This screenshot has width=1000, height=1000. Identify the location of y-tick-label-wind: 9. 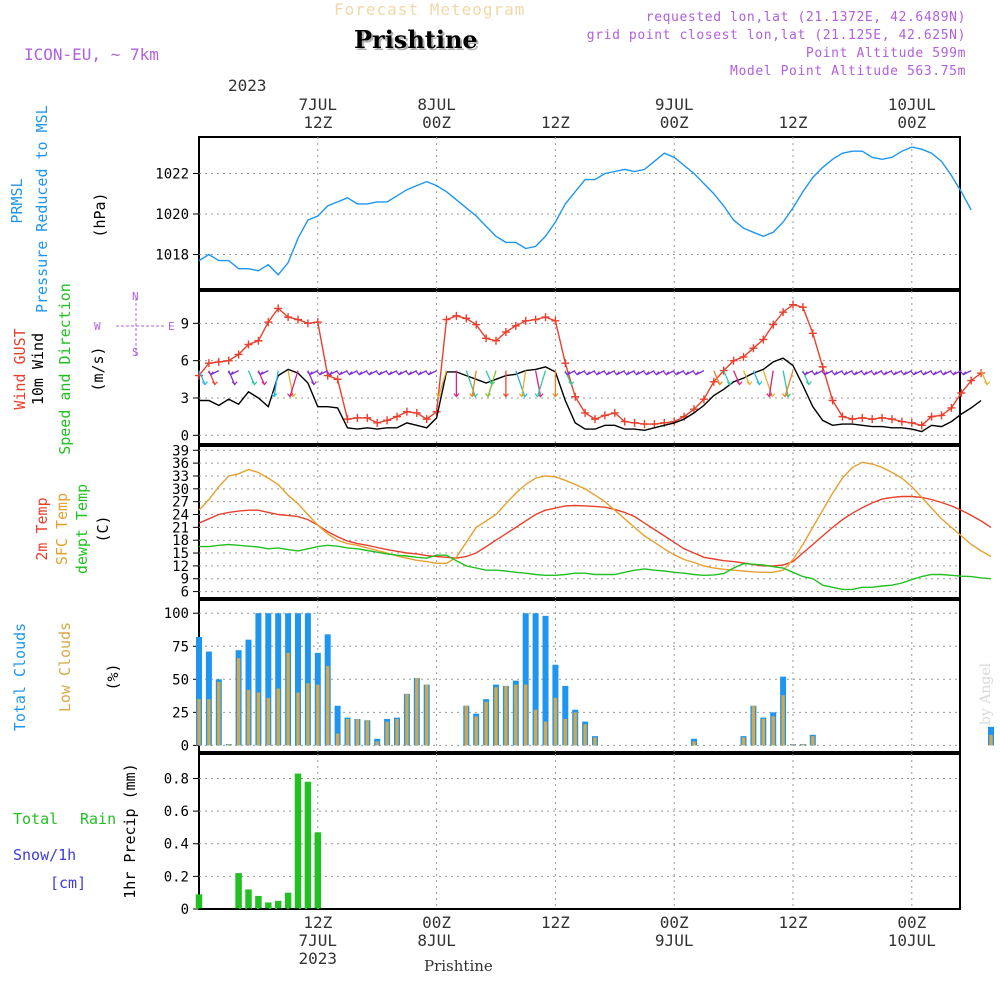
(185, 324).